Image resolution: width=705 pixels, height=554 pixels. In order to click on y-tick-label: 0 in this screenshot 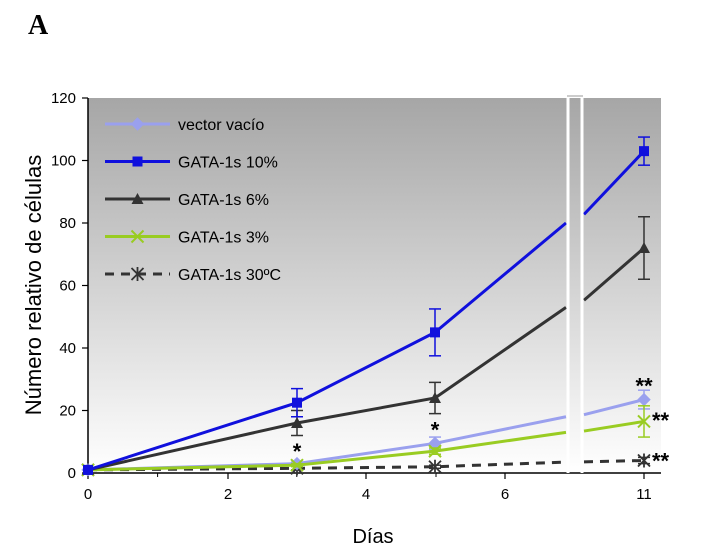, I will do `click(72, 473)`.